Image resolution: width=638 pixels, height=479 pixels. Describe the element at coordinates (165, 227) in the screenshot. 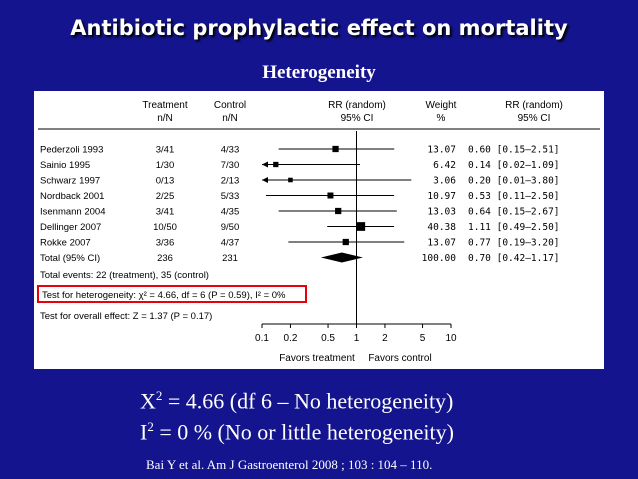

I see `study-treatment: 10/50` at that location.